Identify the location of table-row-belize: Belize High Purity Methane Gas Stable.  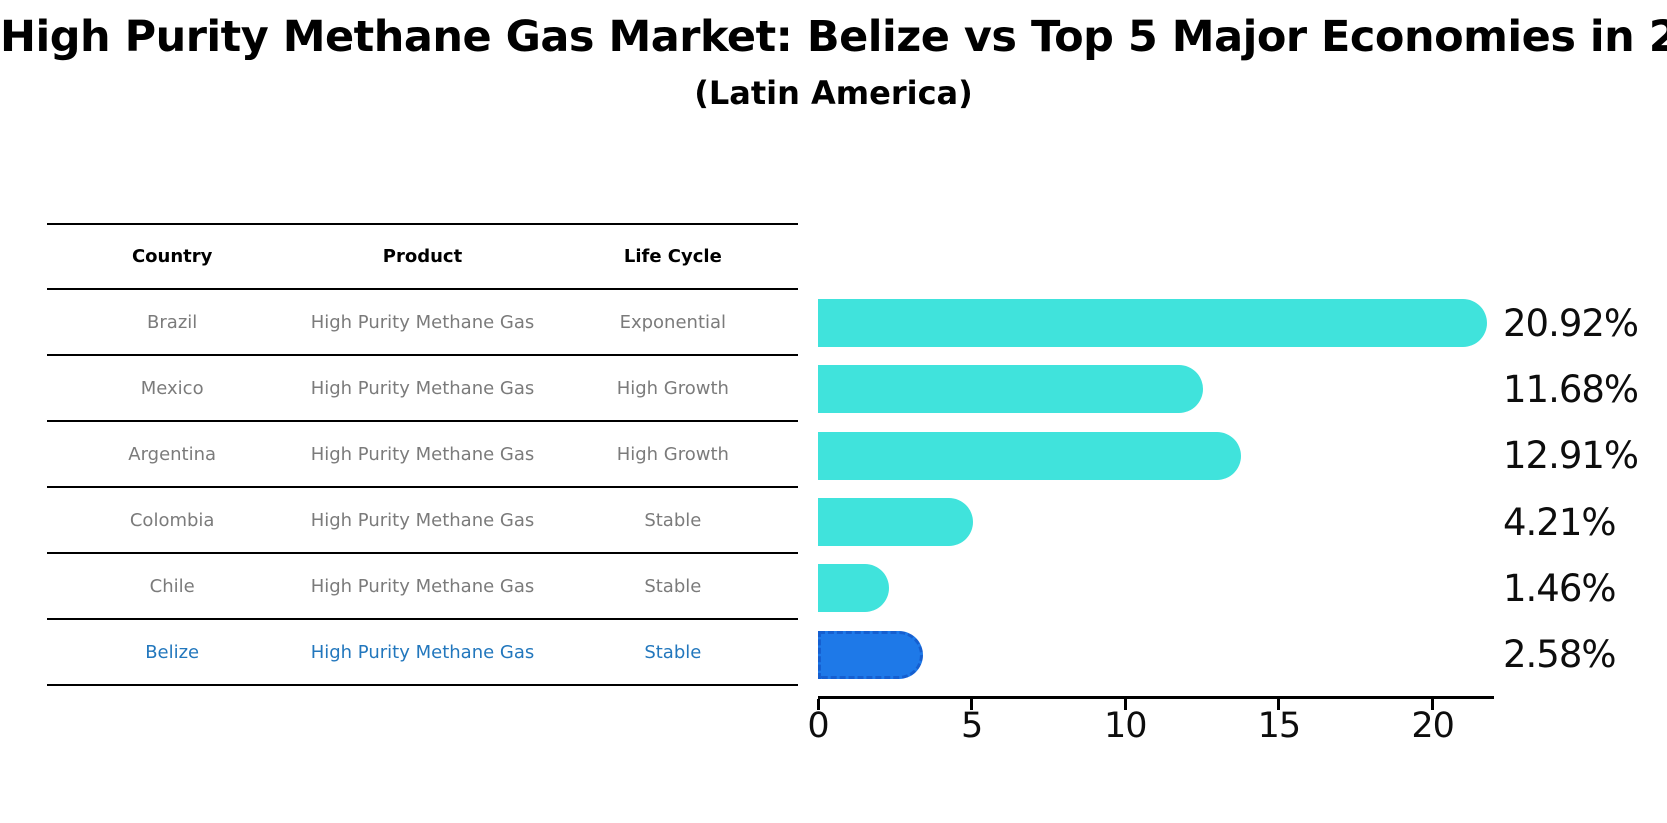
(422, 653).